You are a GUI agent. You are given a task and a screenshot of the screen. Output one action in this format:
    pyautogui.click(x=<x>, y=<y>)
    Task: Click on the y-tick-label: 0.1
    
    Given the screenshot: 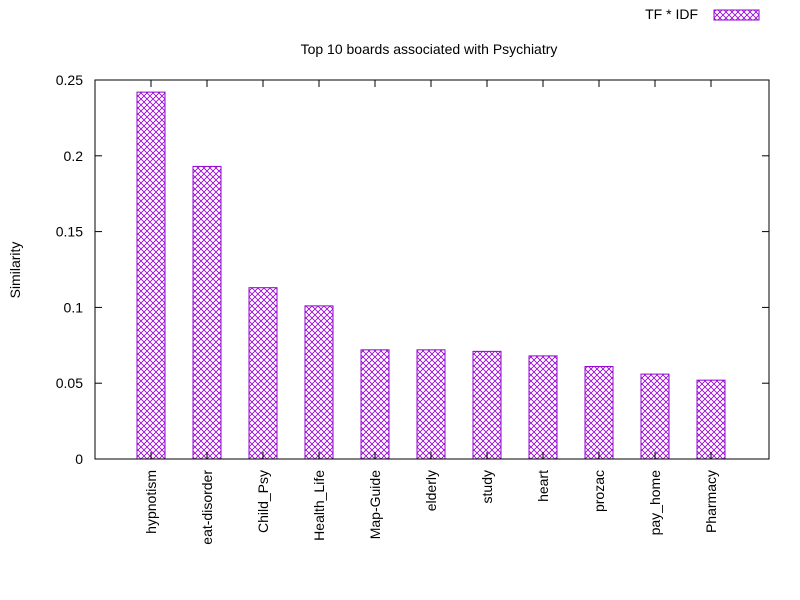 What is the action you would take?
    pyautogui.click(x=74, y=307)
    